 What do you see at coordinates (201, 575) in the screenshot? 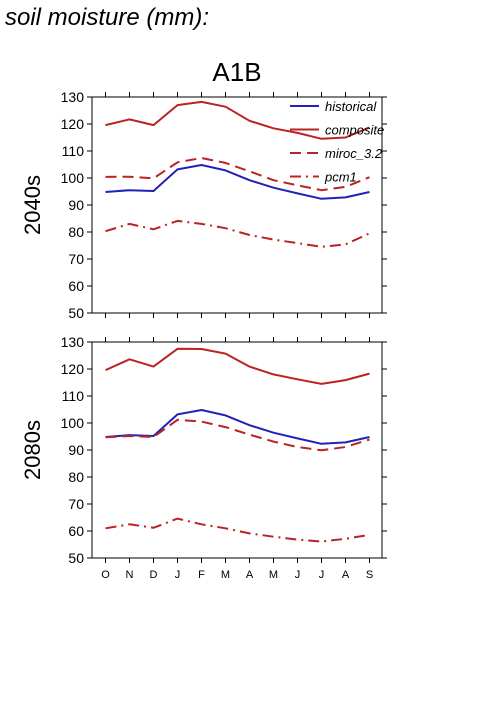
I see `x-tick-label: F` at bounding box center [201, 575].